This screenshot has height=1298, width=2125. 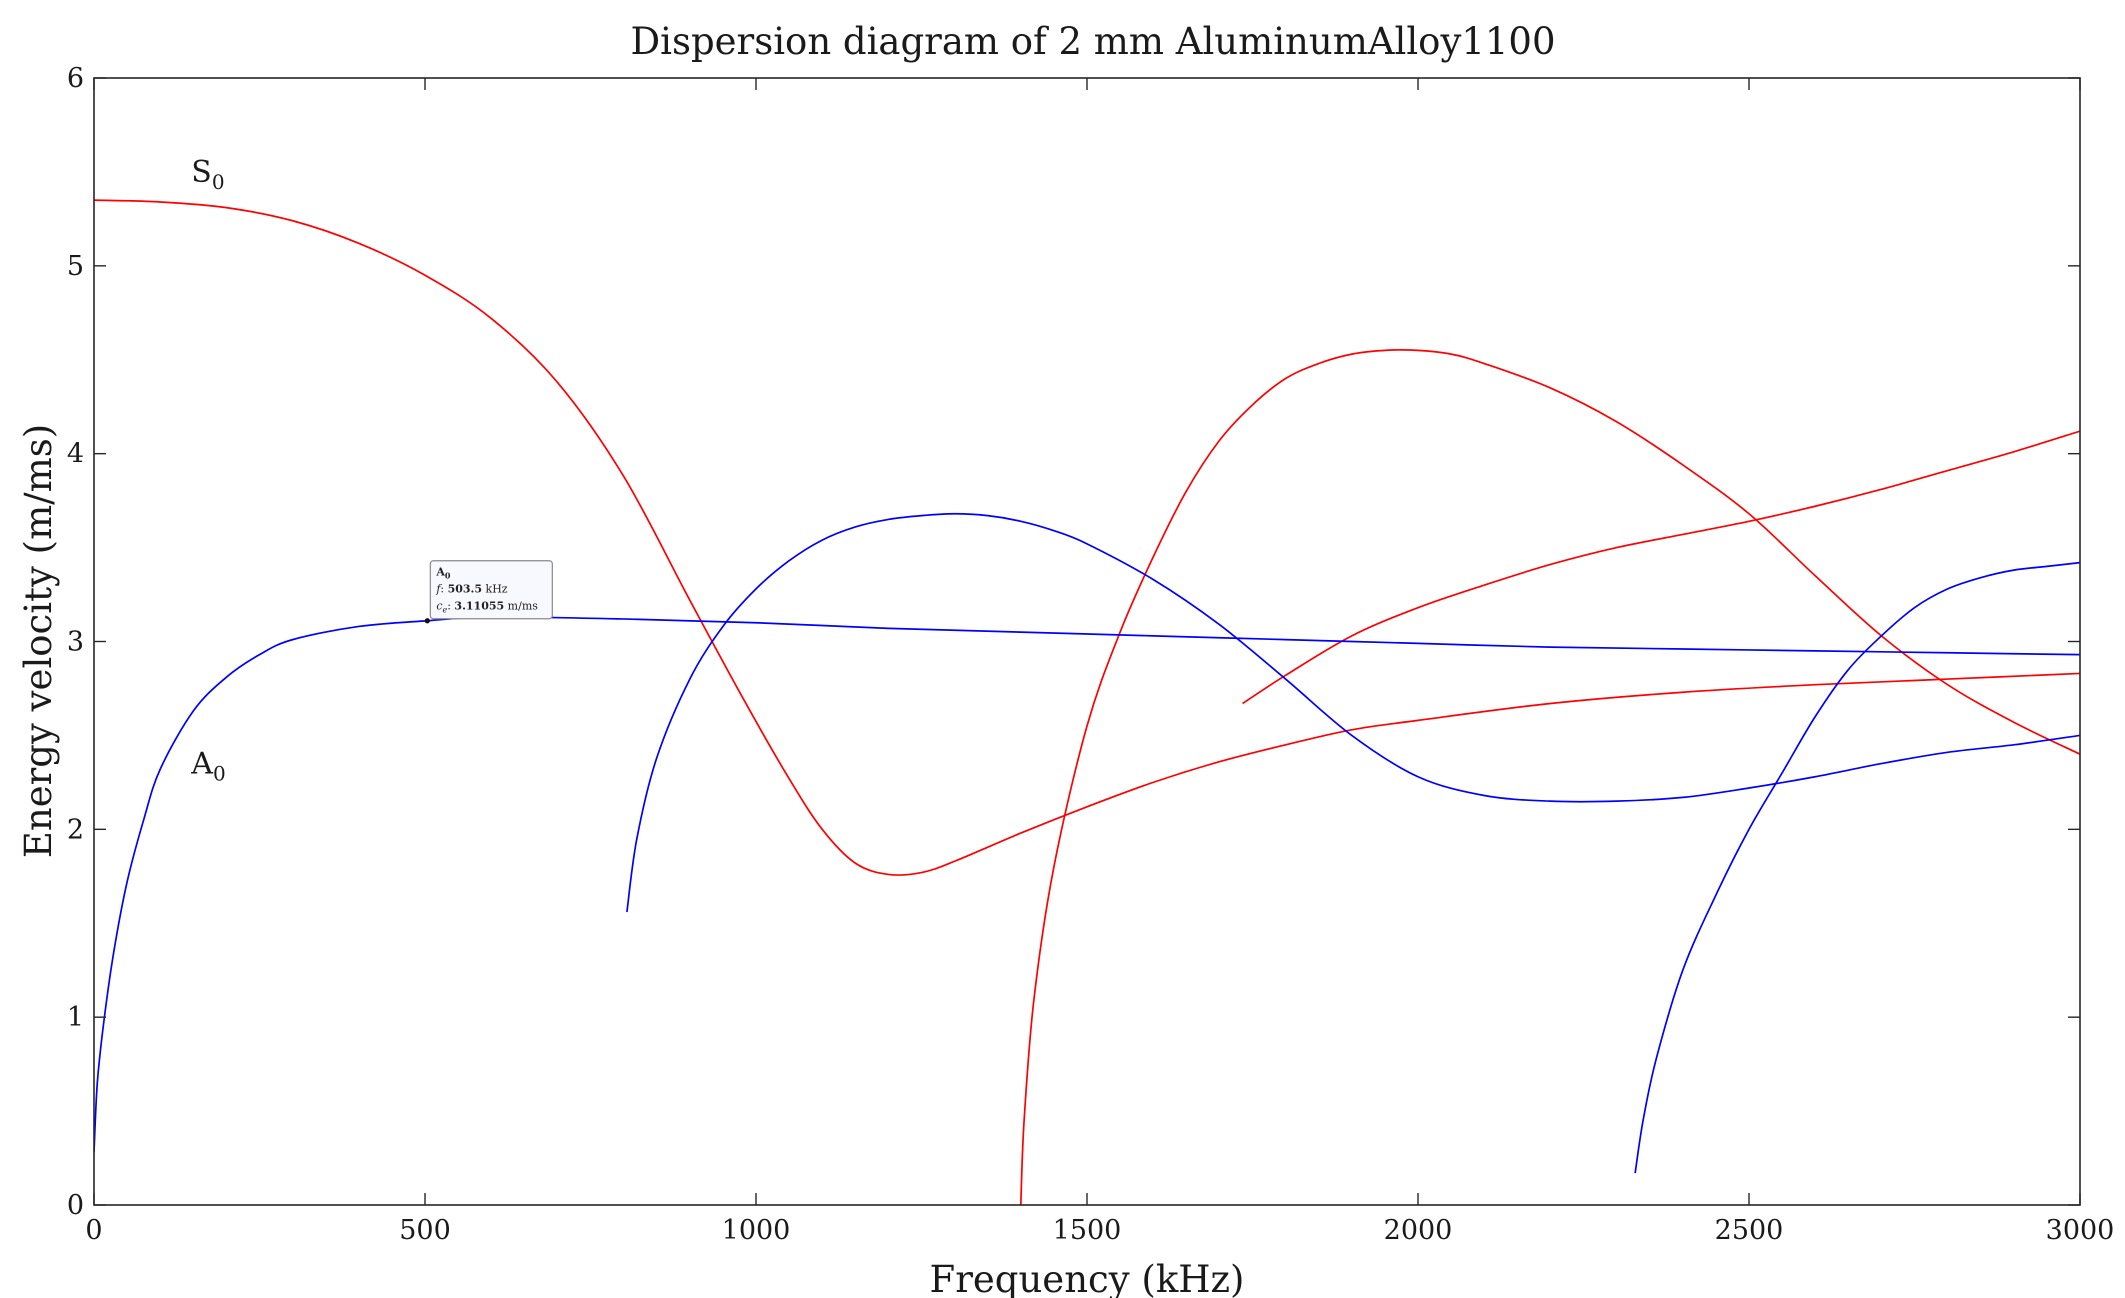 What do you see at coordinates (443, 573) in the screenshot?
I see `datatip-mode: A0` at bounding box center [443, 573].